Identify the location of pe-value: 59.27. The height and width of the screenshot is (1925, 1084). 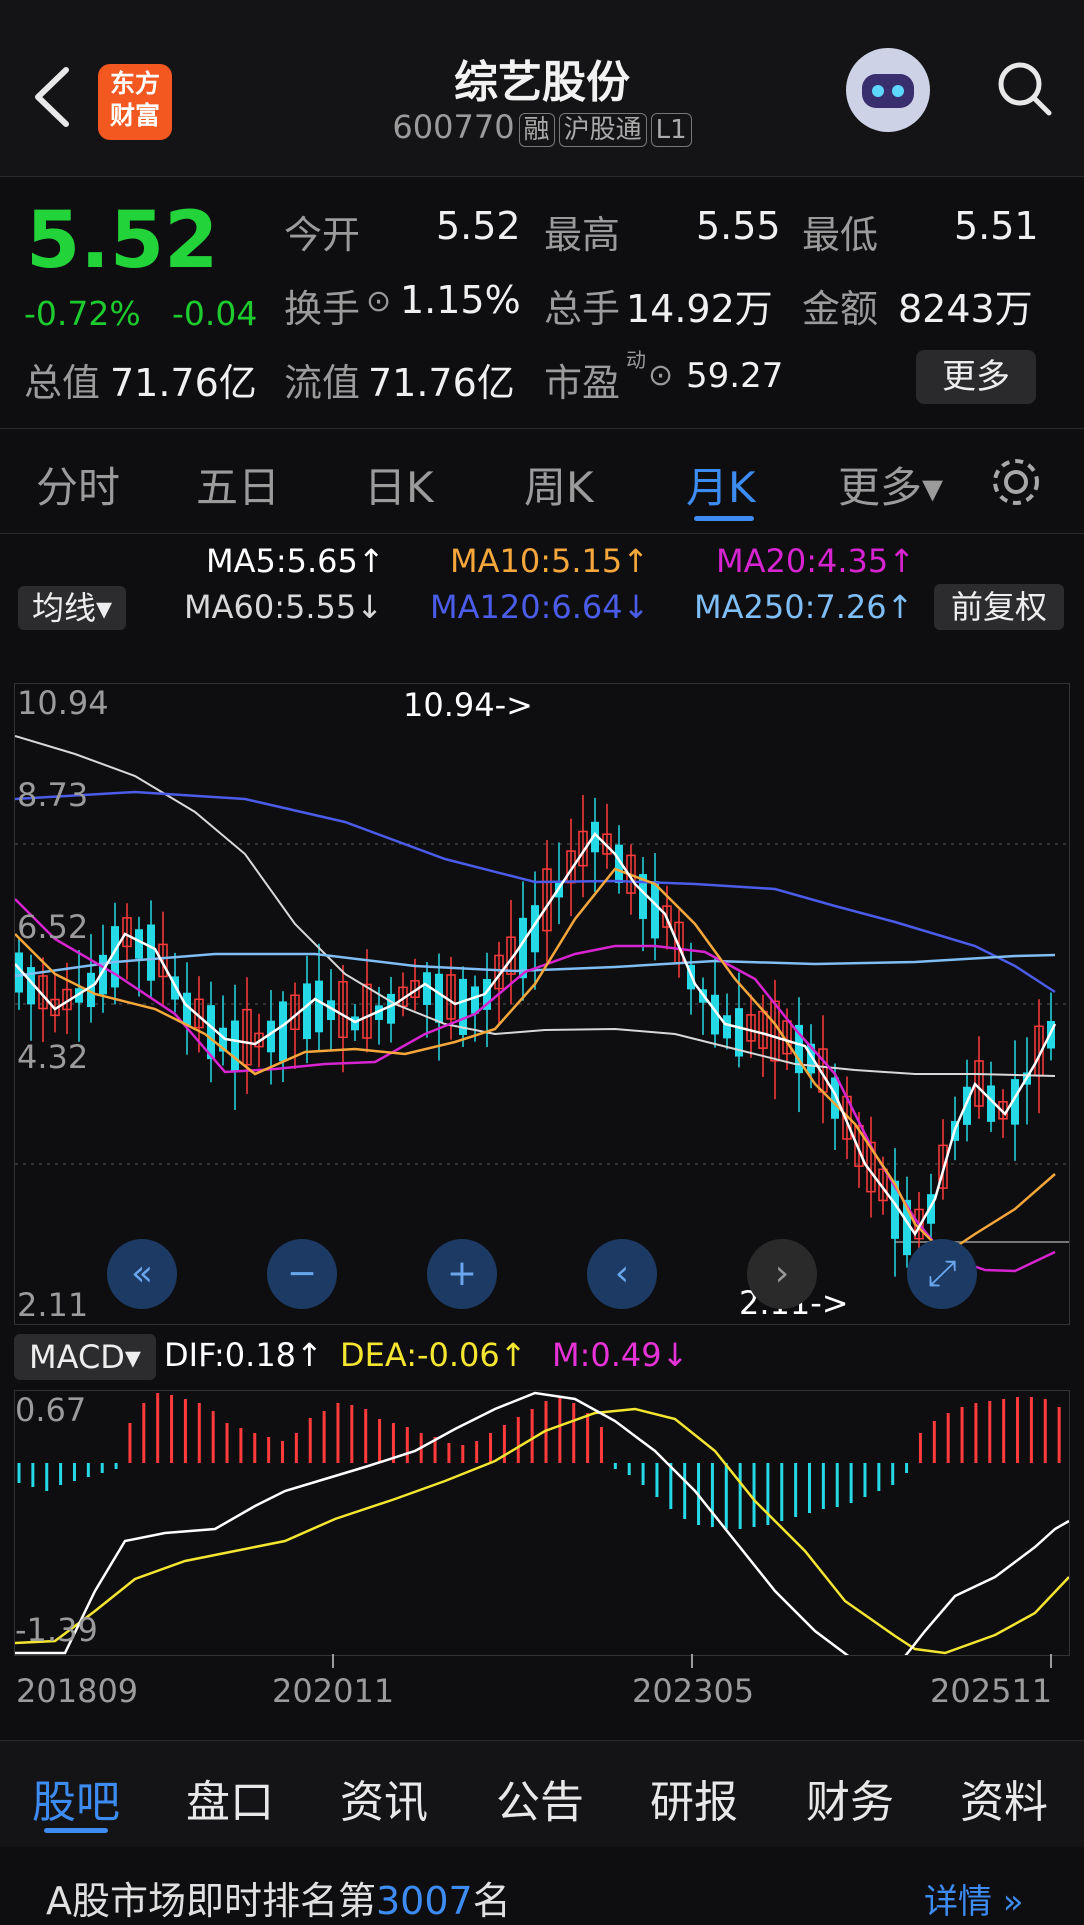
(735, 376).